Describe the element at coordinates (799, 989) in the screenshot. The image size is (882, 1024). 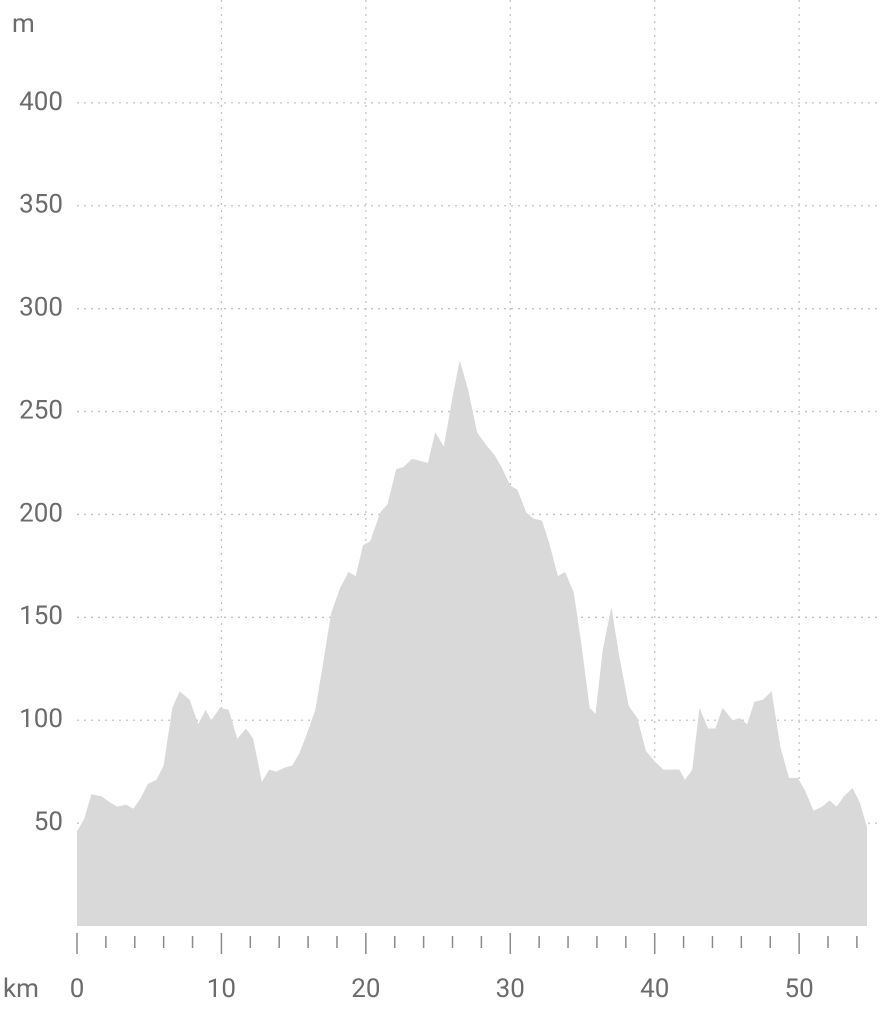
I see `x-tick-label: 50` at that location.